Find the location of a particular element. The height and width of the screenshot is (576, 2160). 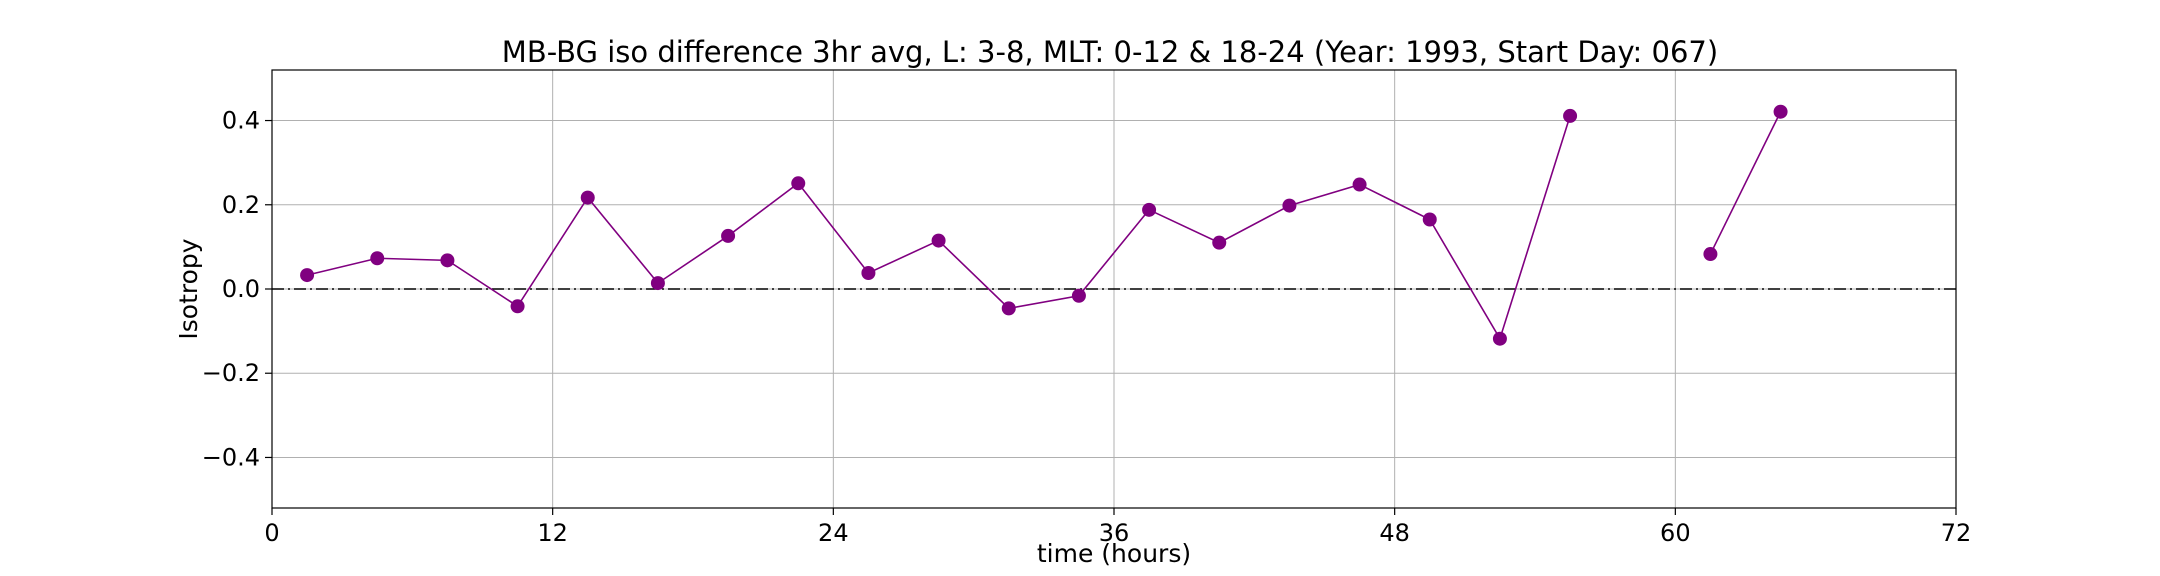

y-tick-label: 0.4 is located at coordinates (241, 121).